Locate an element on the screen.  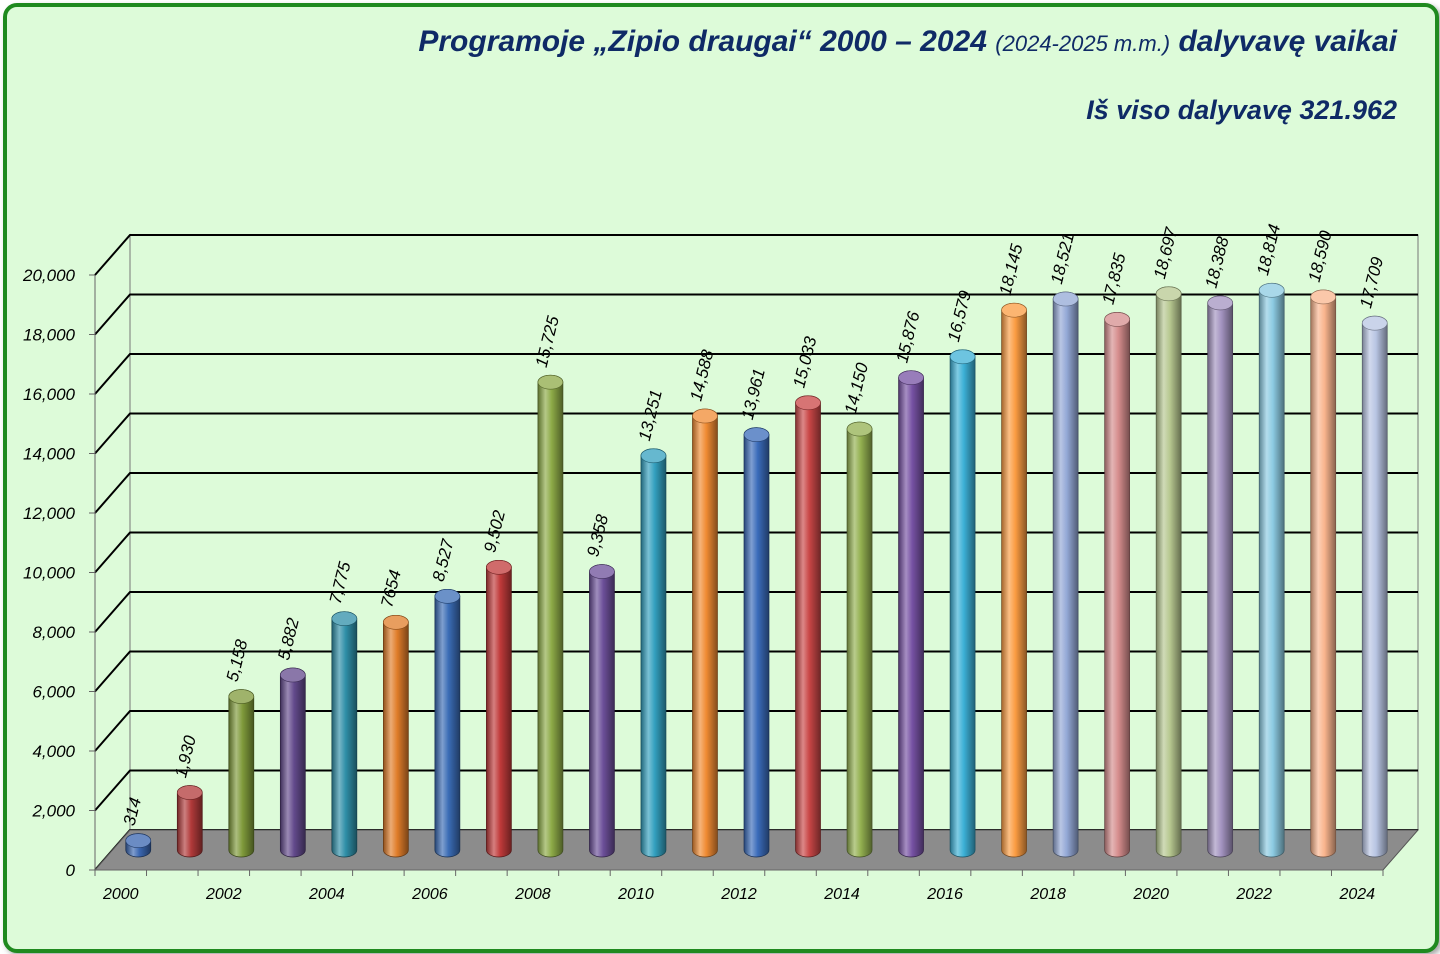
y-tick-label: 12,000 is located at coordinates (49, 513).